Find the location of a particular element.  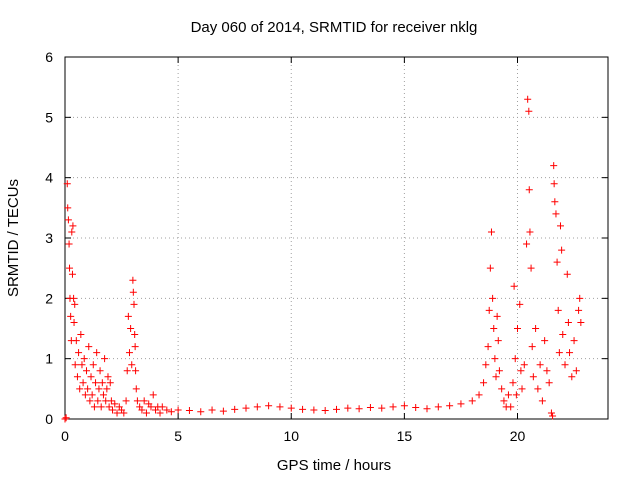

y-tick-label: 2 is located at coordinates (49, 298).